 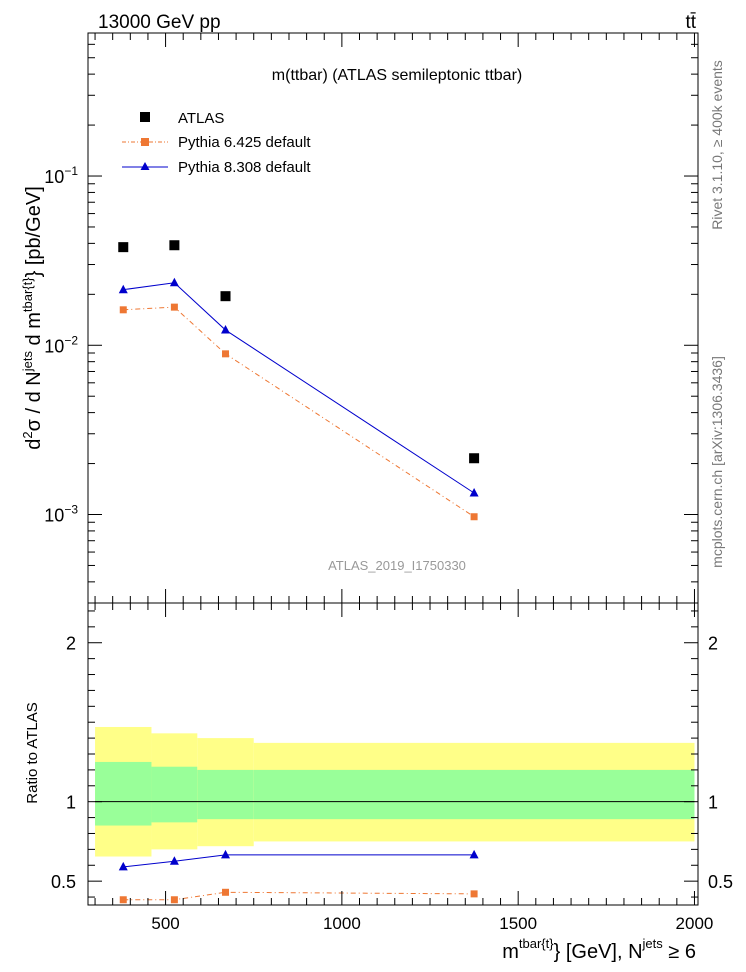 I want to click on ratio-pythia8-line, so click(x=299, y=861).